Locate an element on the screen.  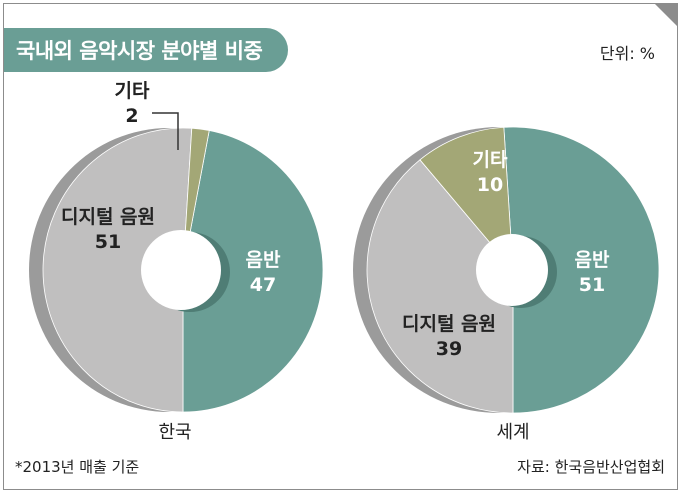
title-banner: 국내외 음악시장 분야별 비중 is located at coordinates (146, 50).